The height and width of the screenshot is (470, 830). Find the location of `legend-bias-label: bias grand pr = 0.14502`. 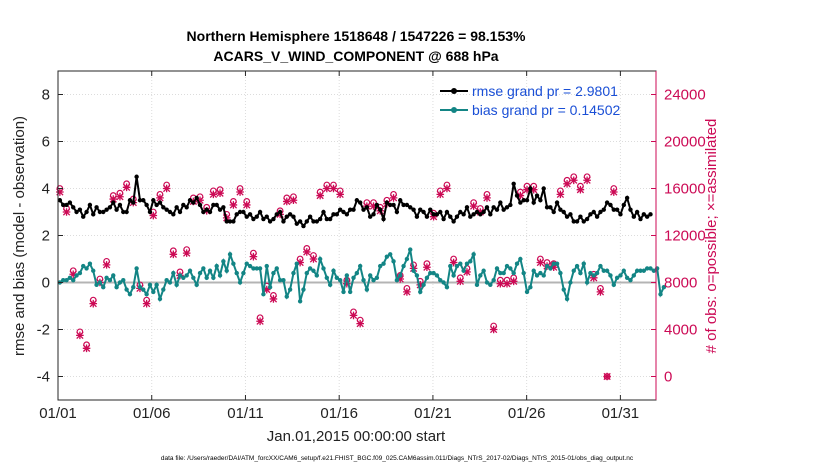

legend-bias-label: bias grand pr = 0.14502 is located at coordinates (546, 110).